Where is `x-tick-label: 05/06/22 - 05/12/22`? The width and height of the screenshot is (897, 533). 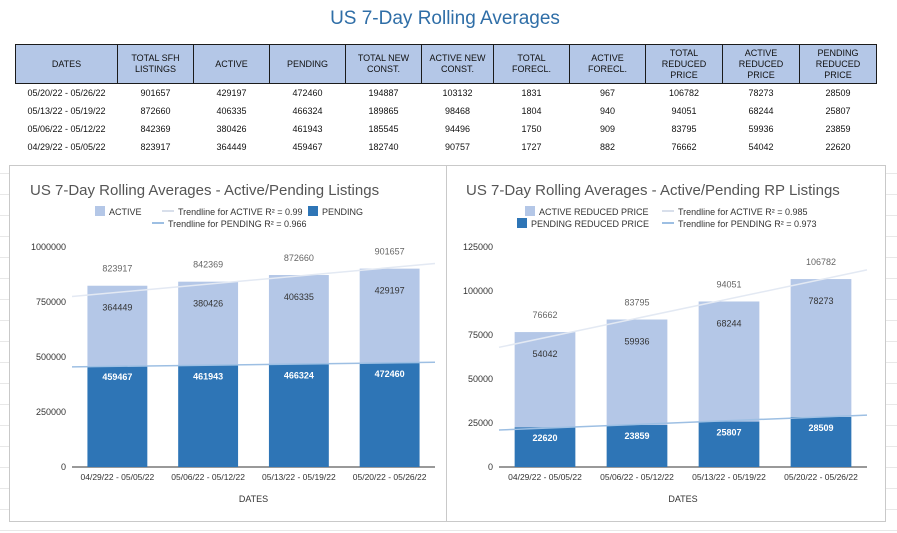 x-tick-label: 05/06/22 - 05/12/22 is located at coordinates (208, 477).